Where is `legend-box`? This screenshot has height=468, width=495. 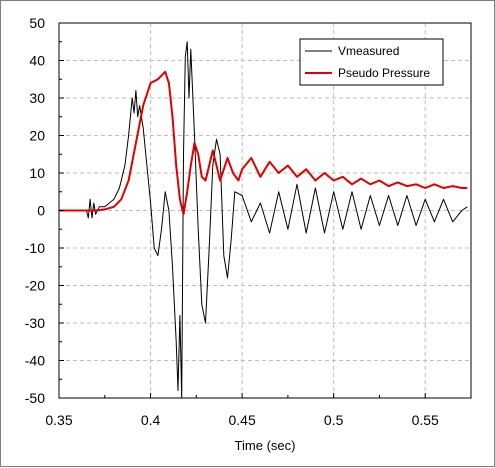
legend-box is located at coordinates (371, 62).